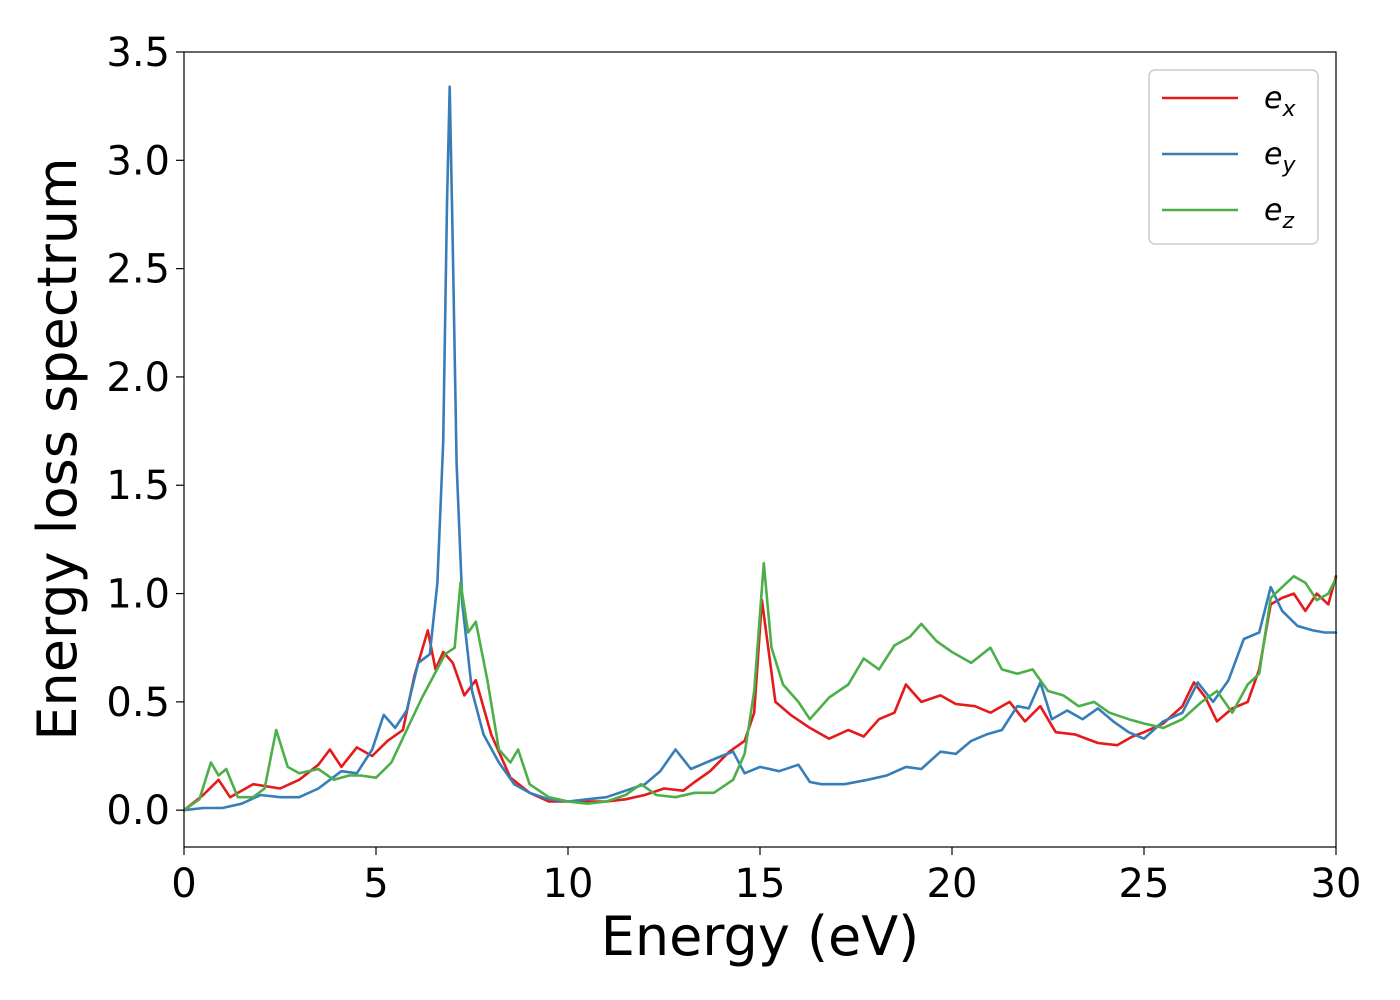 This screenshot has height=1000, width=1400. Describe the element at coordinates (138, 595) in the screenshot. I see `y-tick-label: 1.0` at that location.